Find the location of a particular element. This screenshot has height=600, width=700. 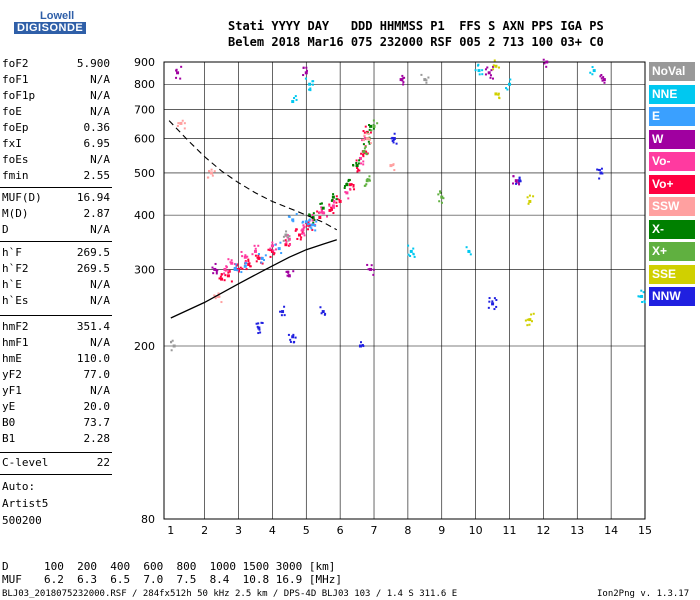

auto-code: 500200 is located at coordinates (22, 520).